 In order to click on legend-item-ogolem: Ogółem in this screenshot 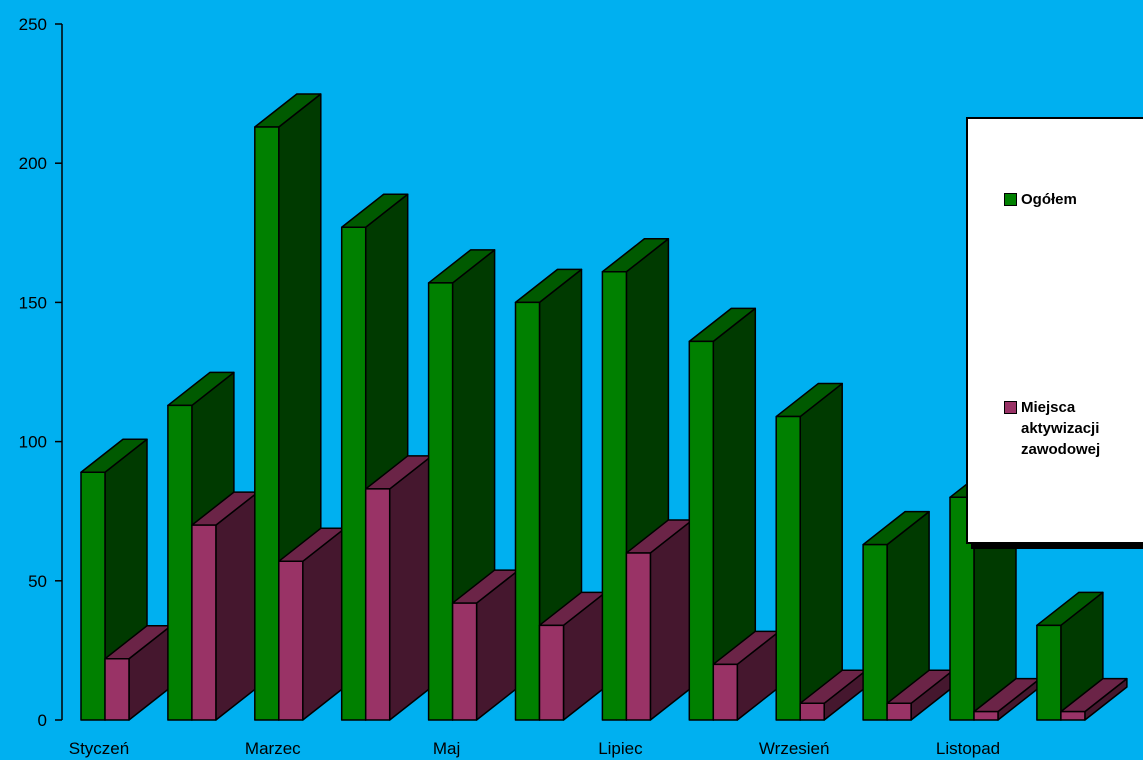, I will do `click(1065, 199)`.